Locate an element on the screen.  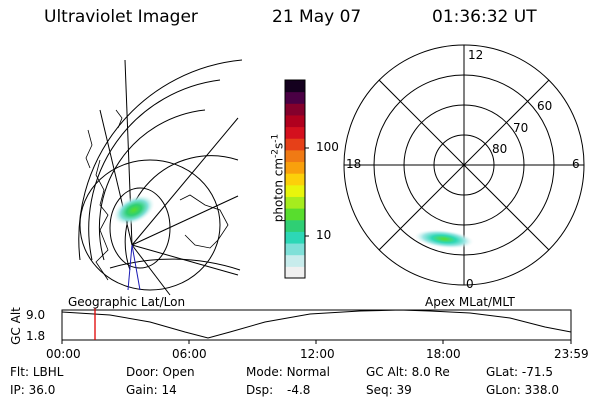
aurora-left is located at coordinates (134, 210).